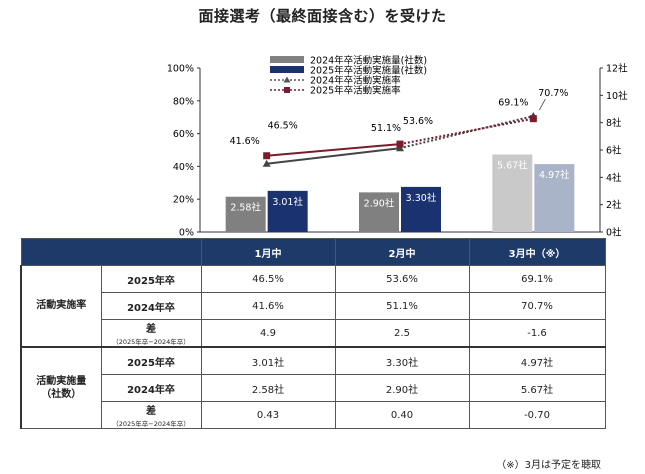 This screenshot has width=645, height=474. I want to click on table-cell: 5.67社, so click(537, 388).